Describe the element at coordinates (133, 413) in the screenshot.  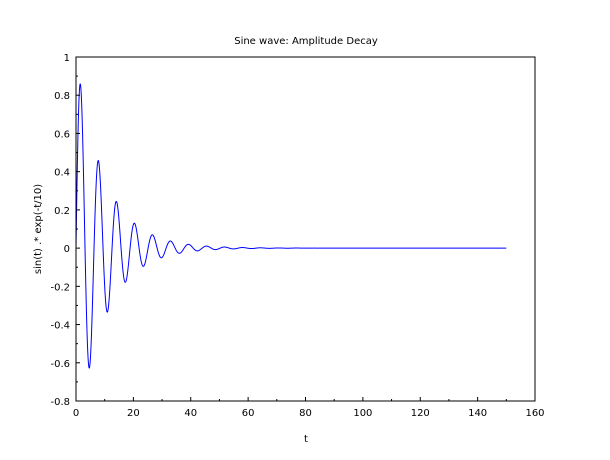
I see `x-tick-label: 20` at that location.